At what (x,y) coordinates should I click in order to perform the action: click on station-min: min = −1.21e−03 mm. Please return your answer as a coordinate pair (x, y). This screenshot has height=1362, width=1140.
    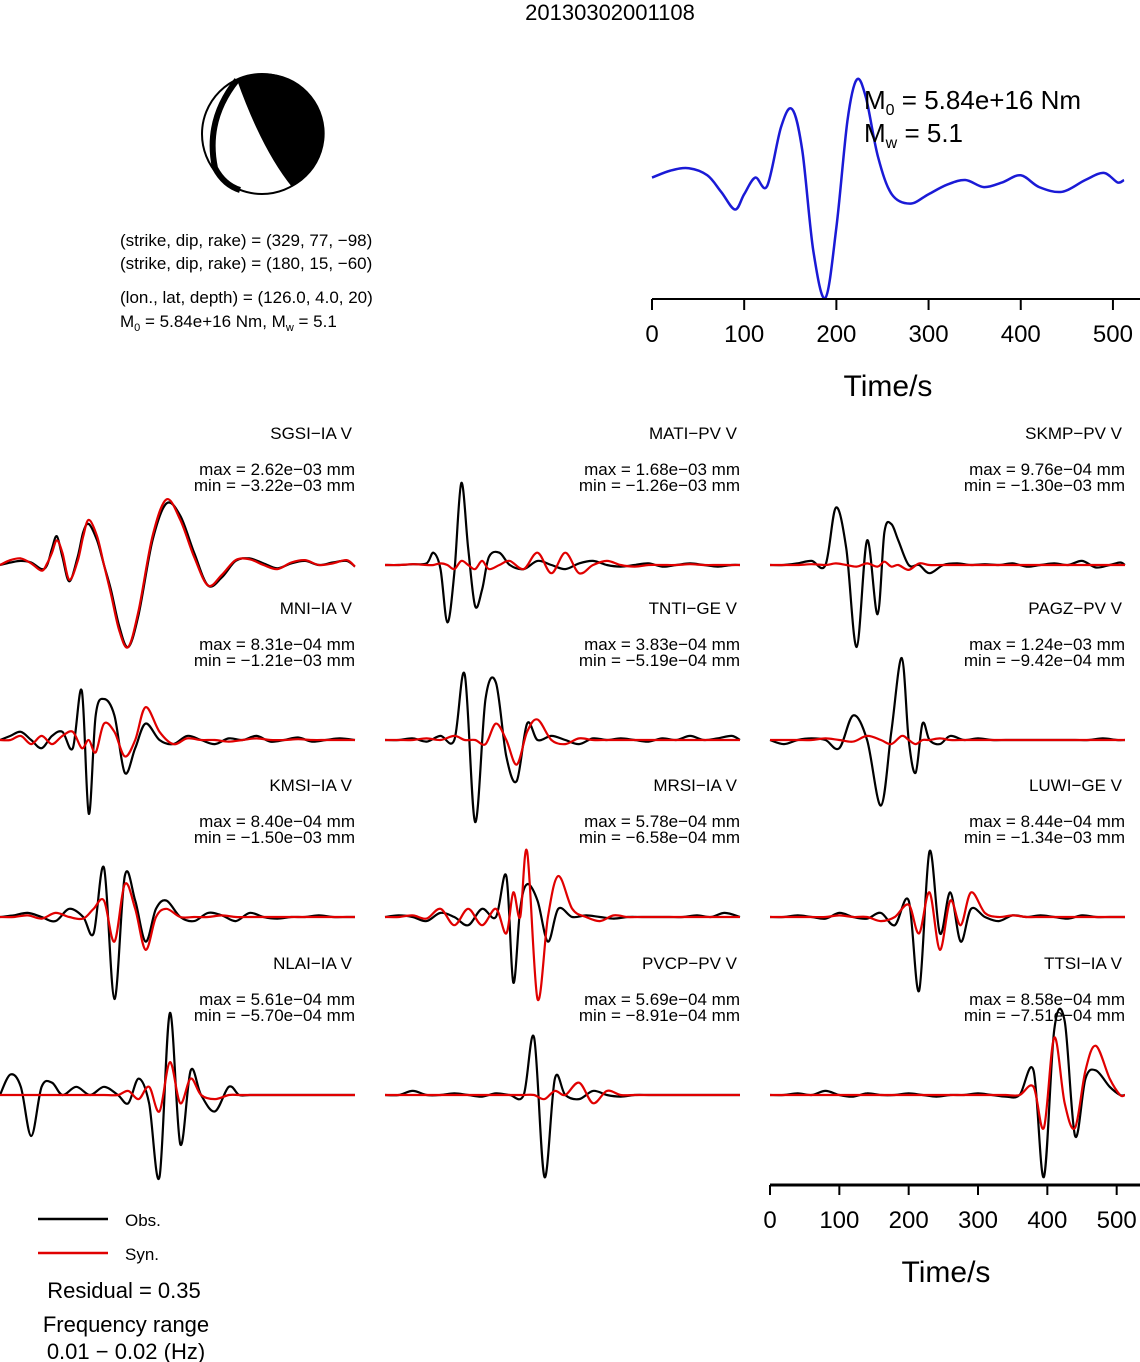
    Looking at the image, I should click on (274, 660).